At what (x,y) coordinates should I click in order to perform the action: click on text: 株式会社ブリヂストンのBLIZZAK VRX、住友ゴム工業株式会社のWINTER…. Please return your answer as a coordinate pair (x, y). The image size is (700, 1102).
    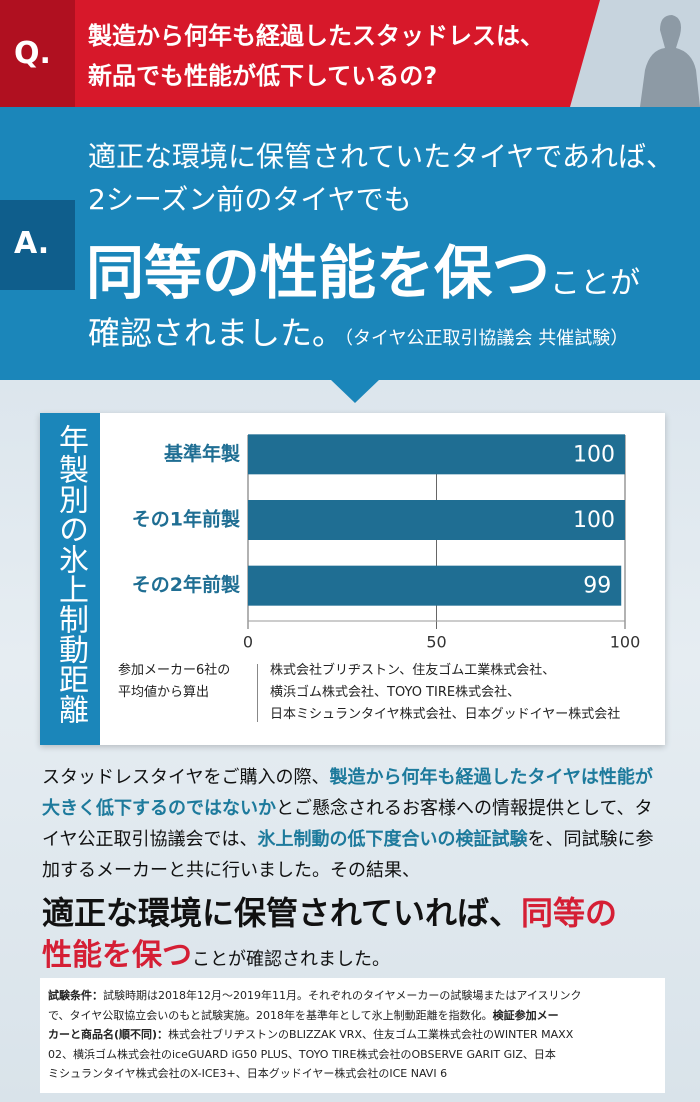
    Looking at the image, I should click on (371, 1034).